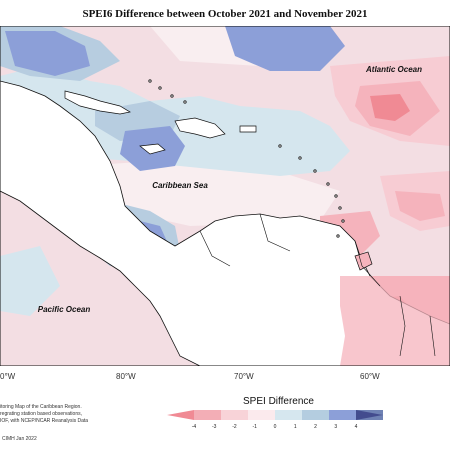 The width and height of the screenshot is (450, 450). What do you see at coordinates (152, 149) in the screenshot?
I see `jamaica` at bounding box center [152, 149].